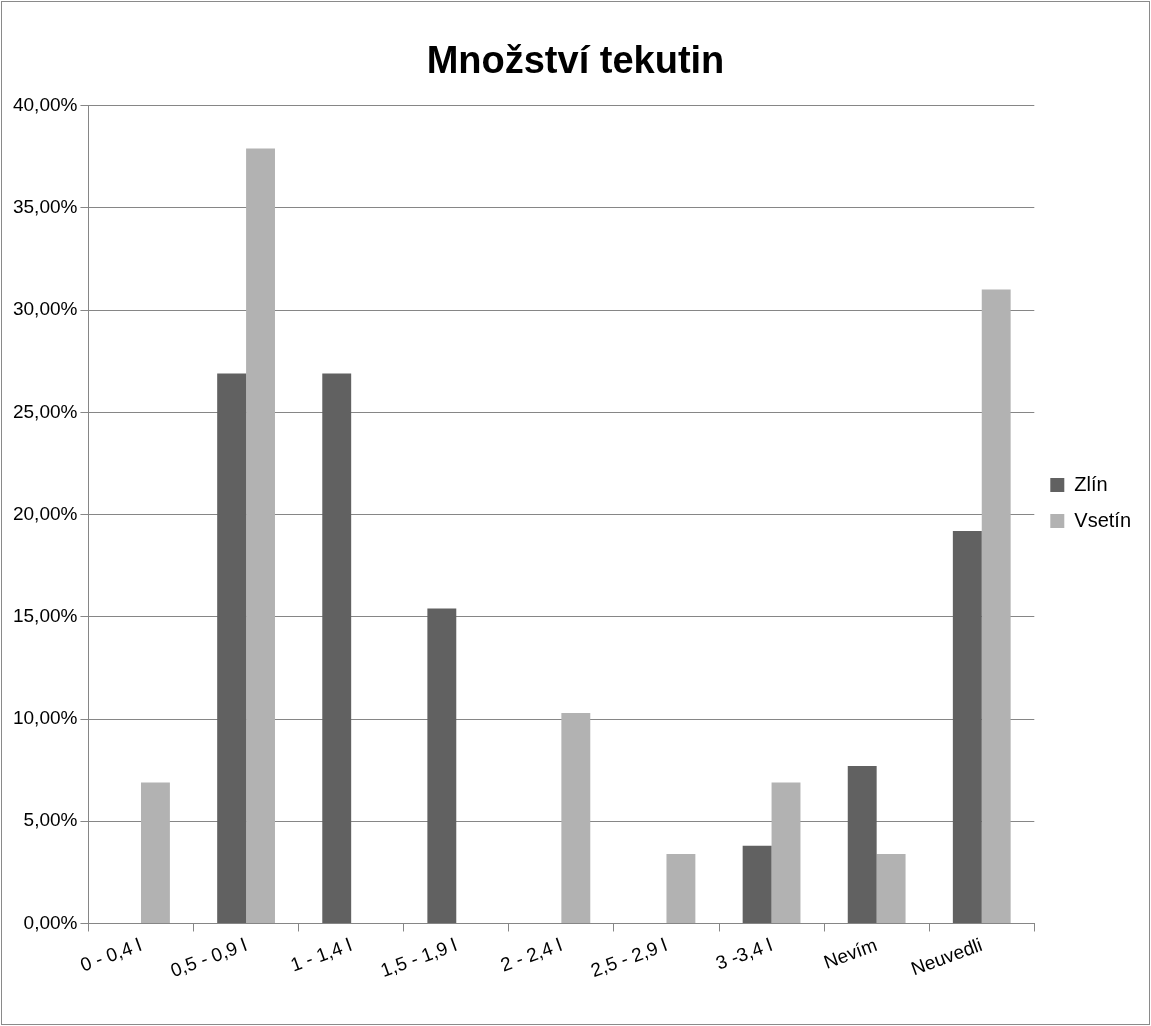 Image resolution: width=1151 pixels, height=1026 pixels. Describe the element at coordinates (45, 207) in the screenshot. I see `y-tick-label: 35,00%` at that location.